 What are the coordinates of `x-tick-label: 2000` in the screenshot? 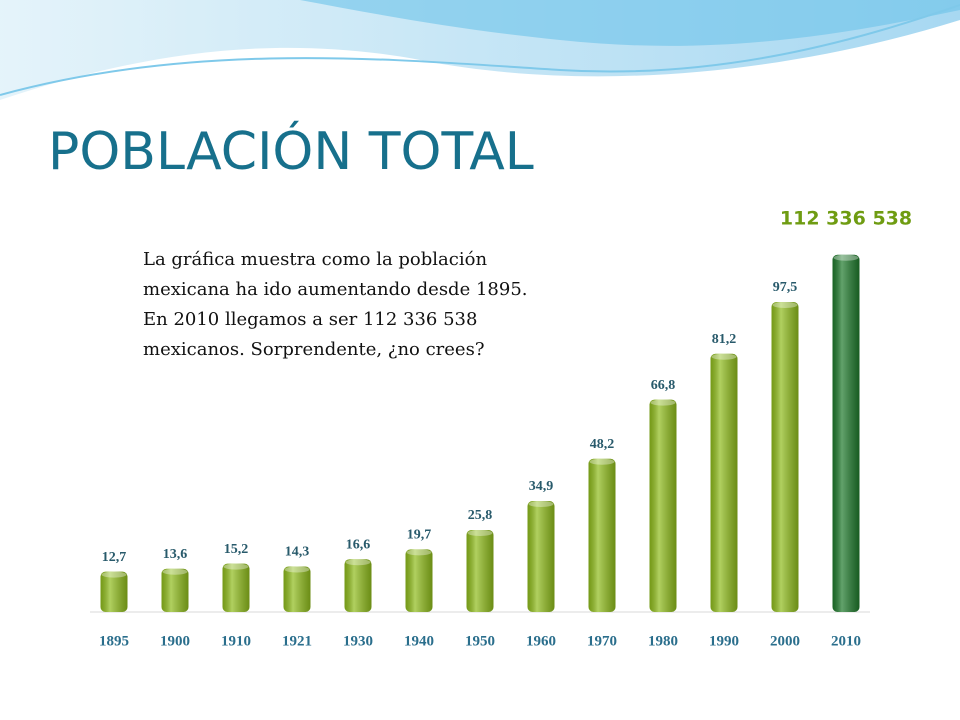 It's located at (785, 641).